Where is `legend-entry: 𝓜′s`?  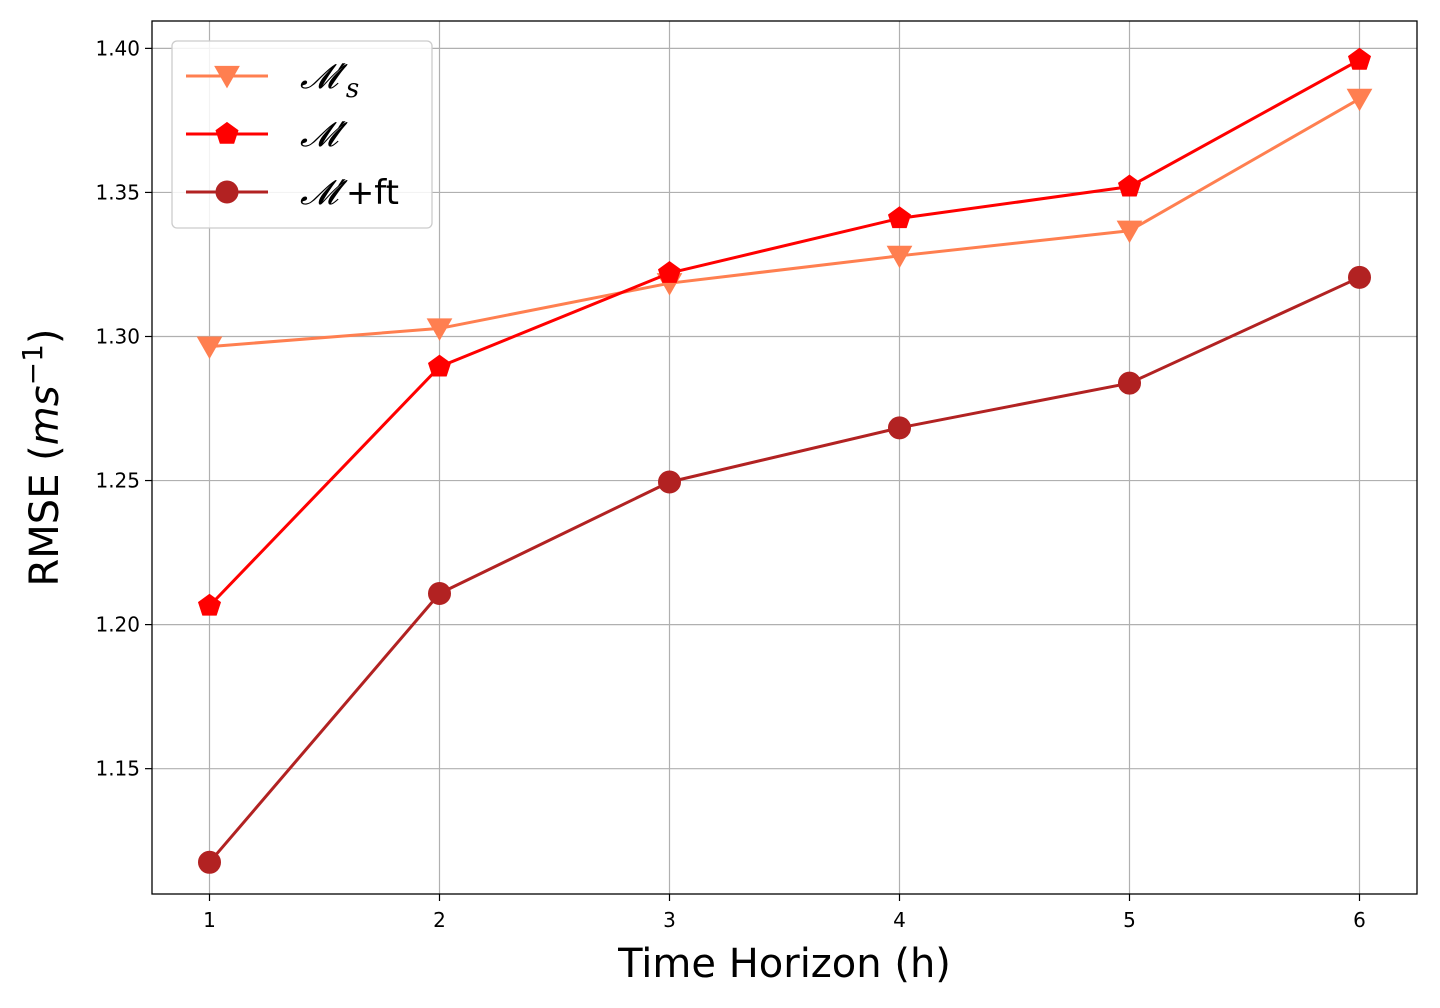
legend-entry: 𝓜′s is located at coordinates (272, 80).